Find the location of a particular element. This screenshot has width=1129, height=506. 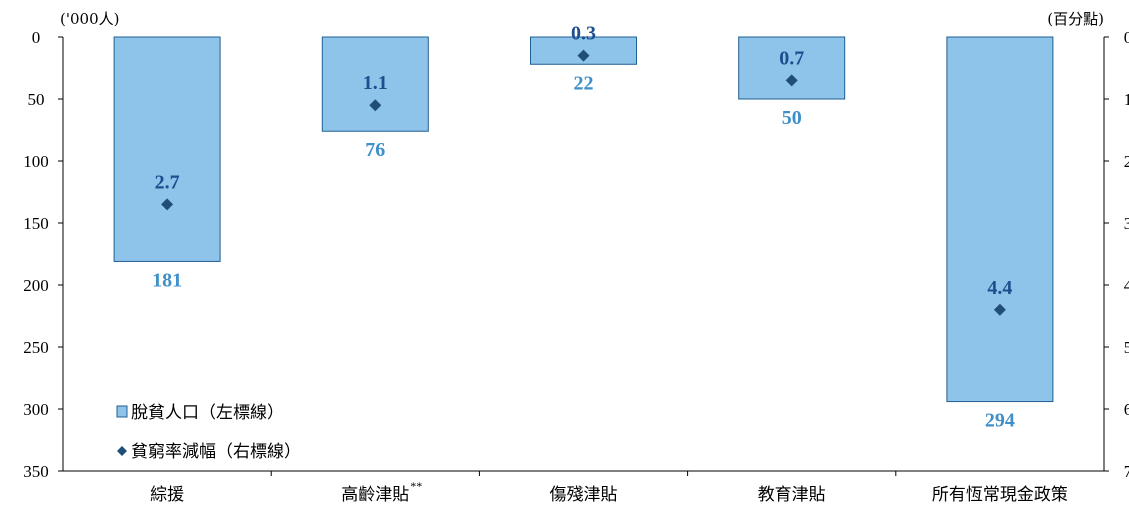

category-label: 所有恆常現金政策 is located at coordinates (1000, 495).